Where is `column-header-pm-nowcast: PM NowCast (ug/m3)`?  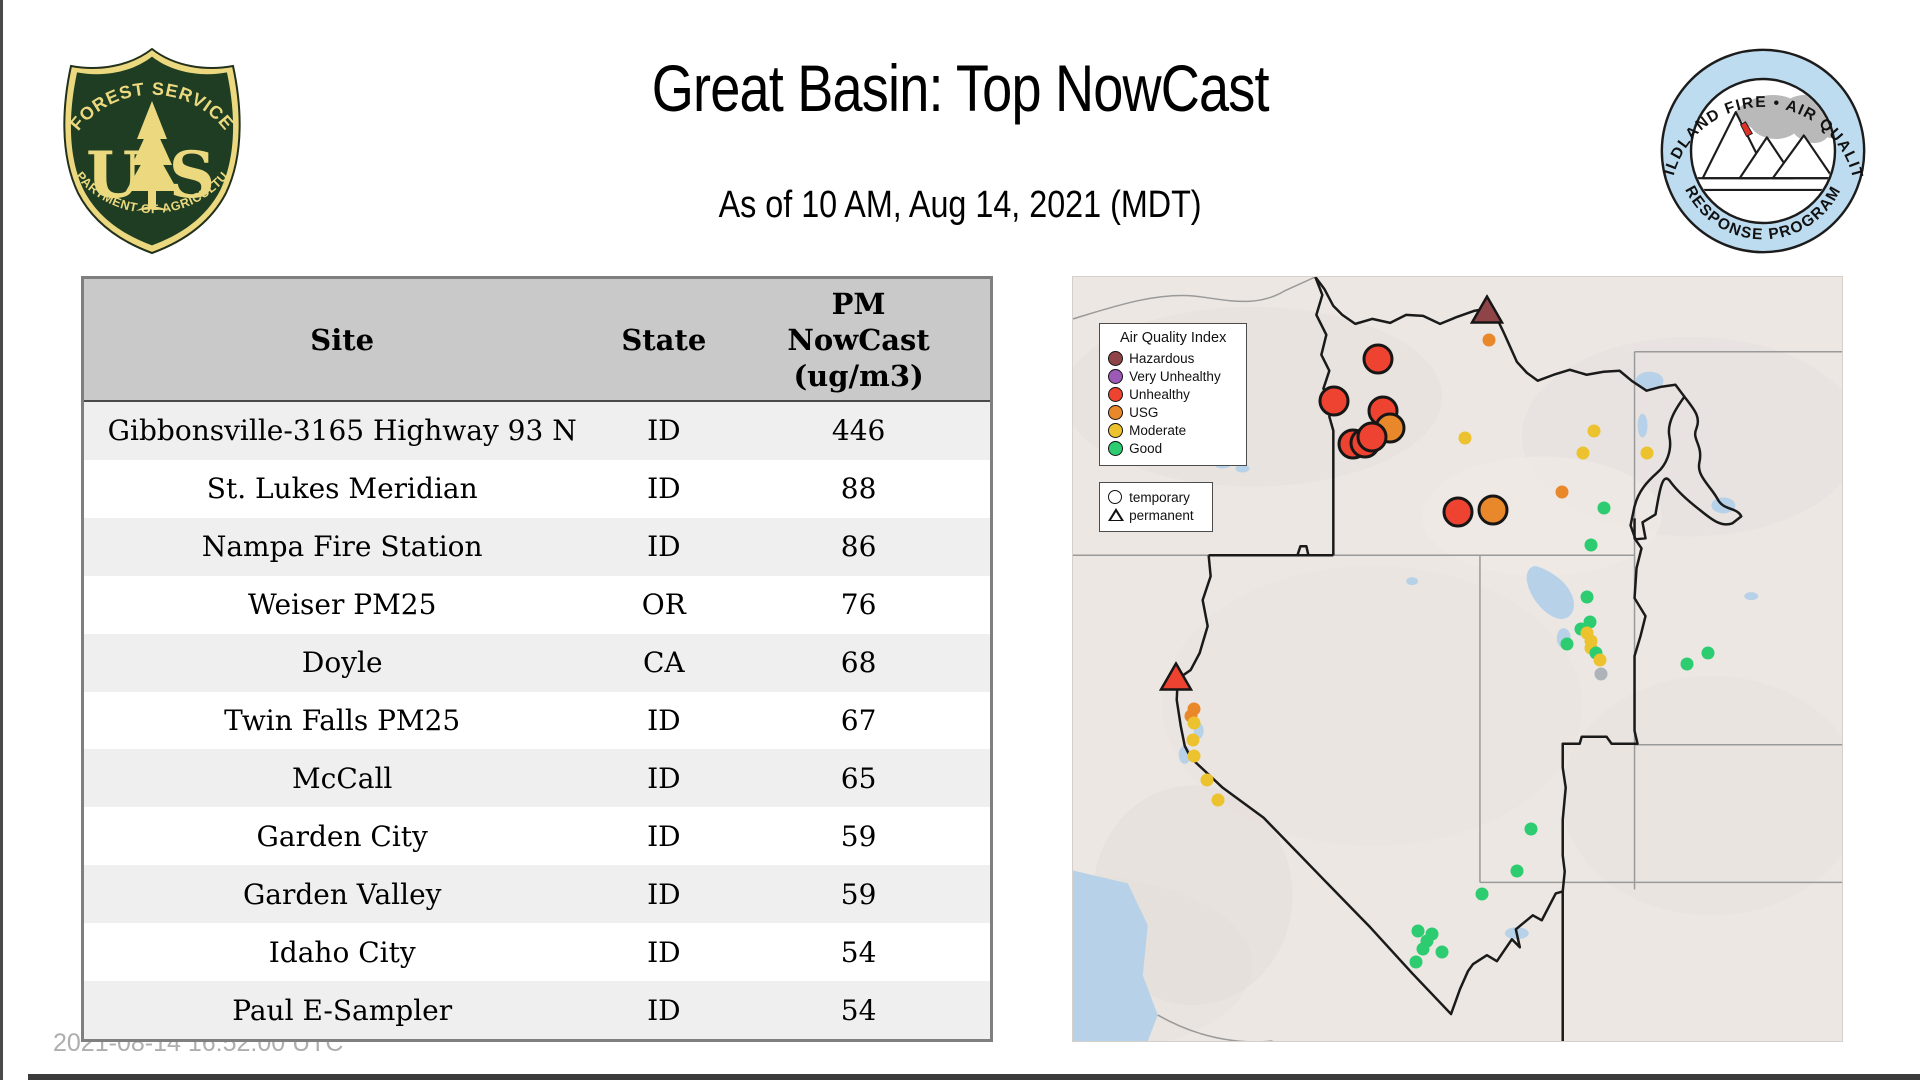 column-header-pm-nowcast: PM NowCast (ug/m3) is located at coordinates (858, 339).